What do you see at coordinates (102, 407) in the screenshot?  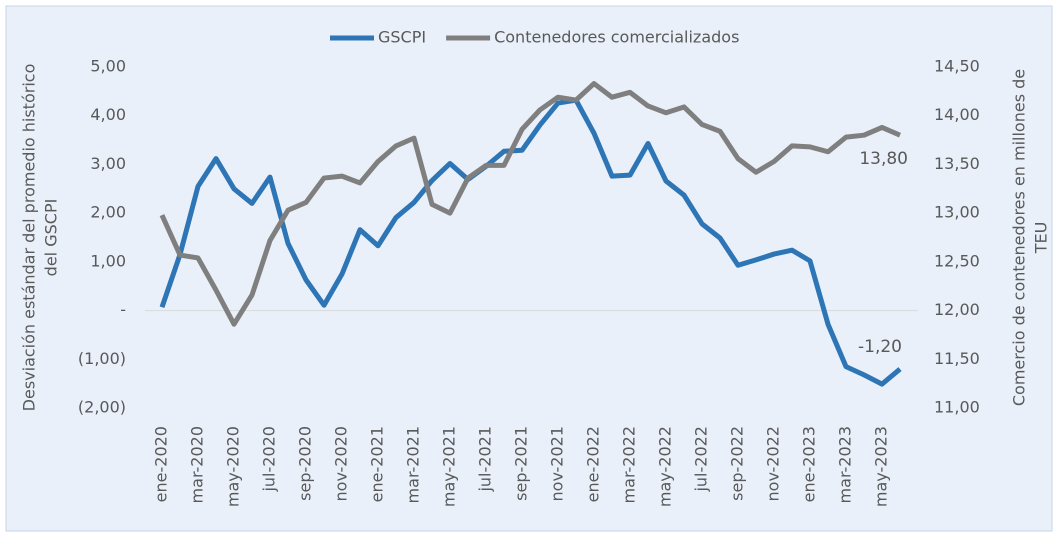 I see `y-tick-label: (2,00)` at bounding box center [102, 407].